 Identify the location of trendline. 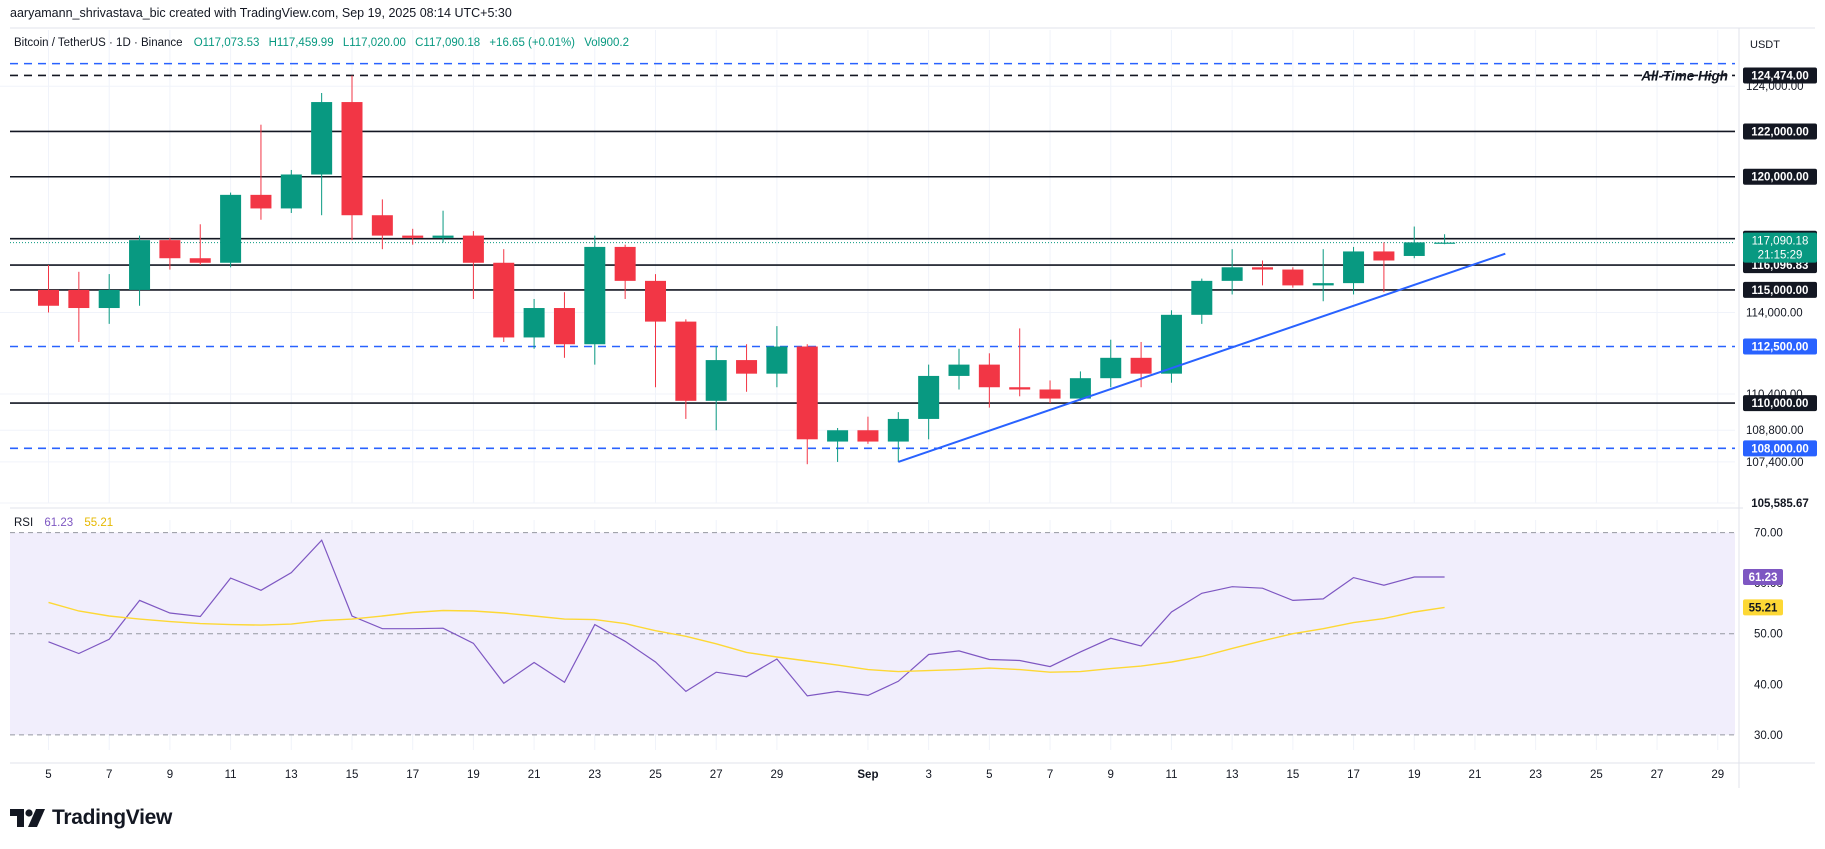
(1201, 357).